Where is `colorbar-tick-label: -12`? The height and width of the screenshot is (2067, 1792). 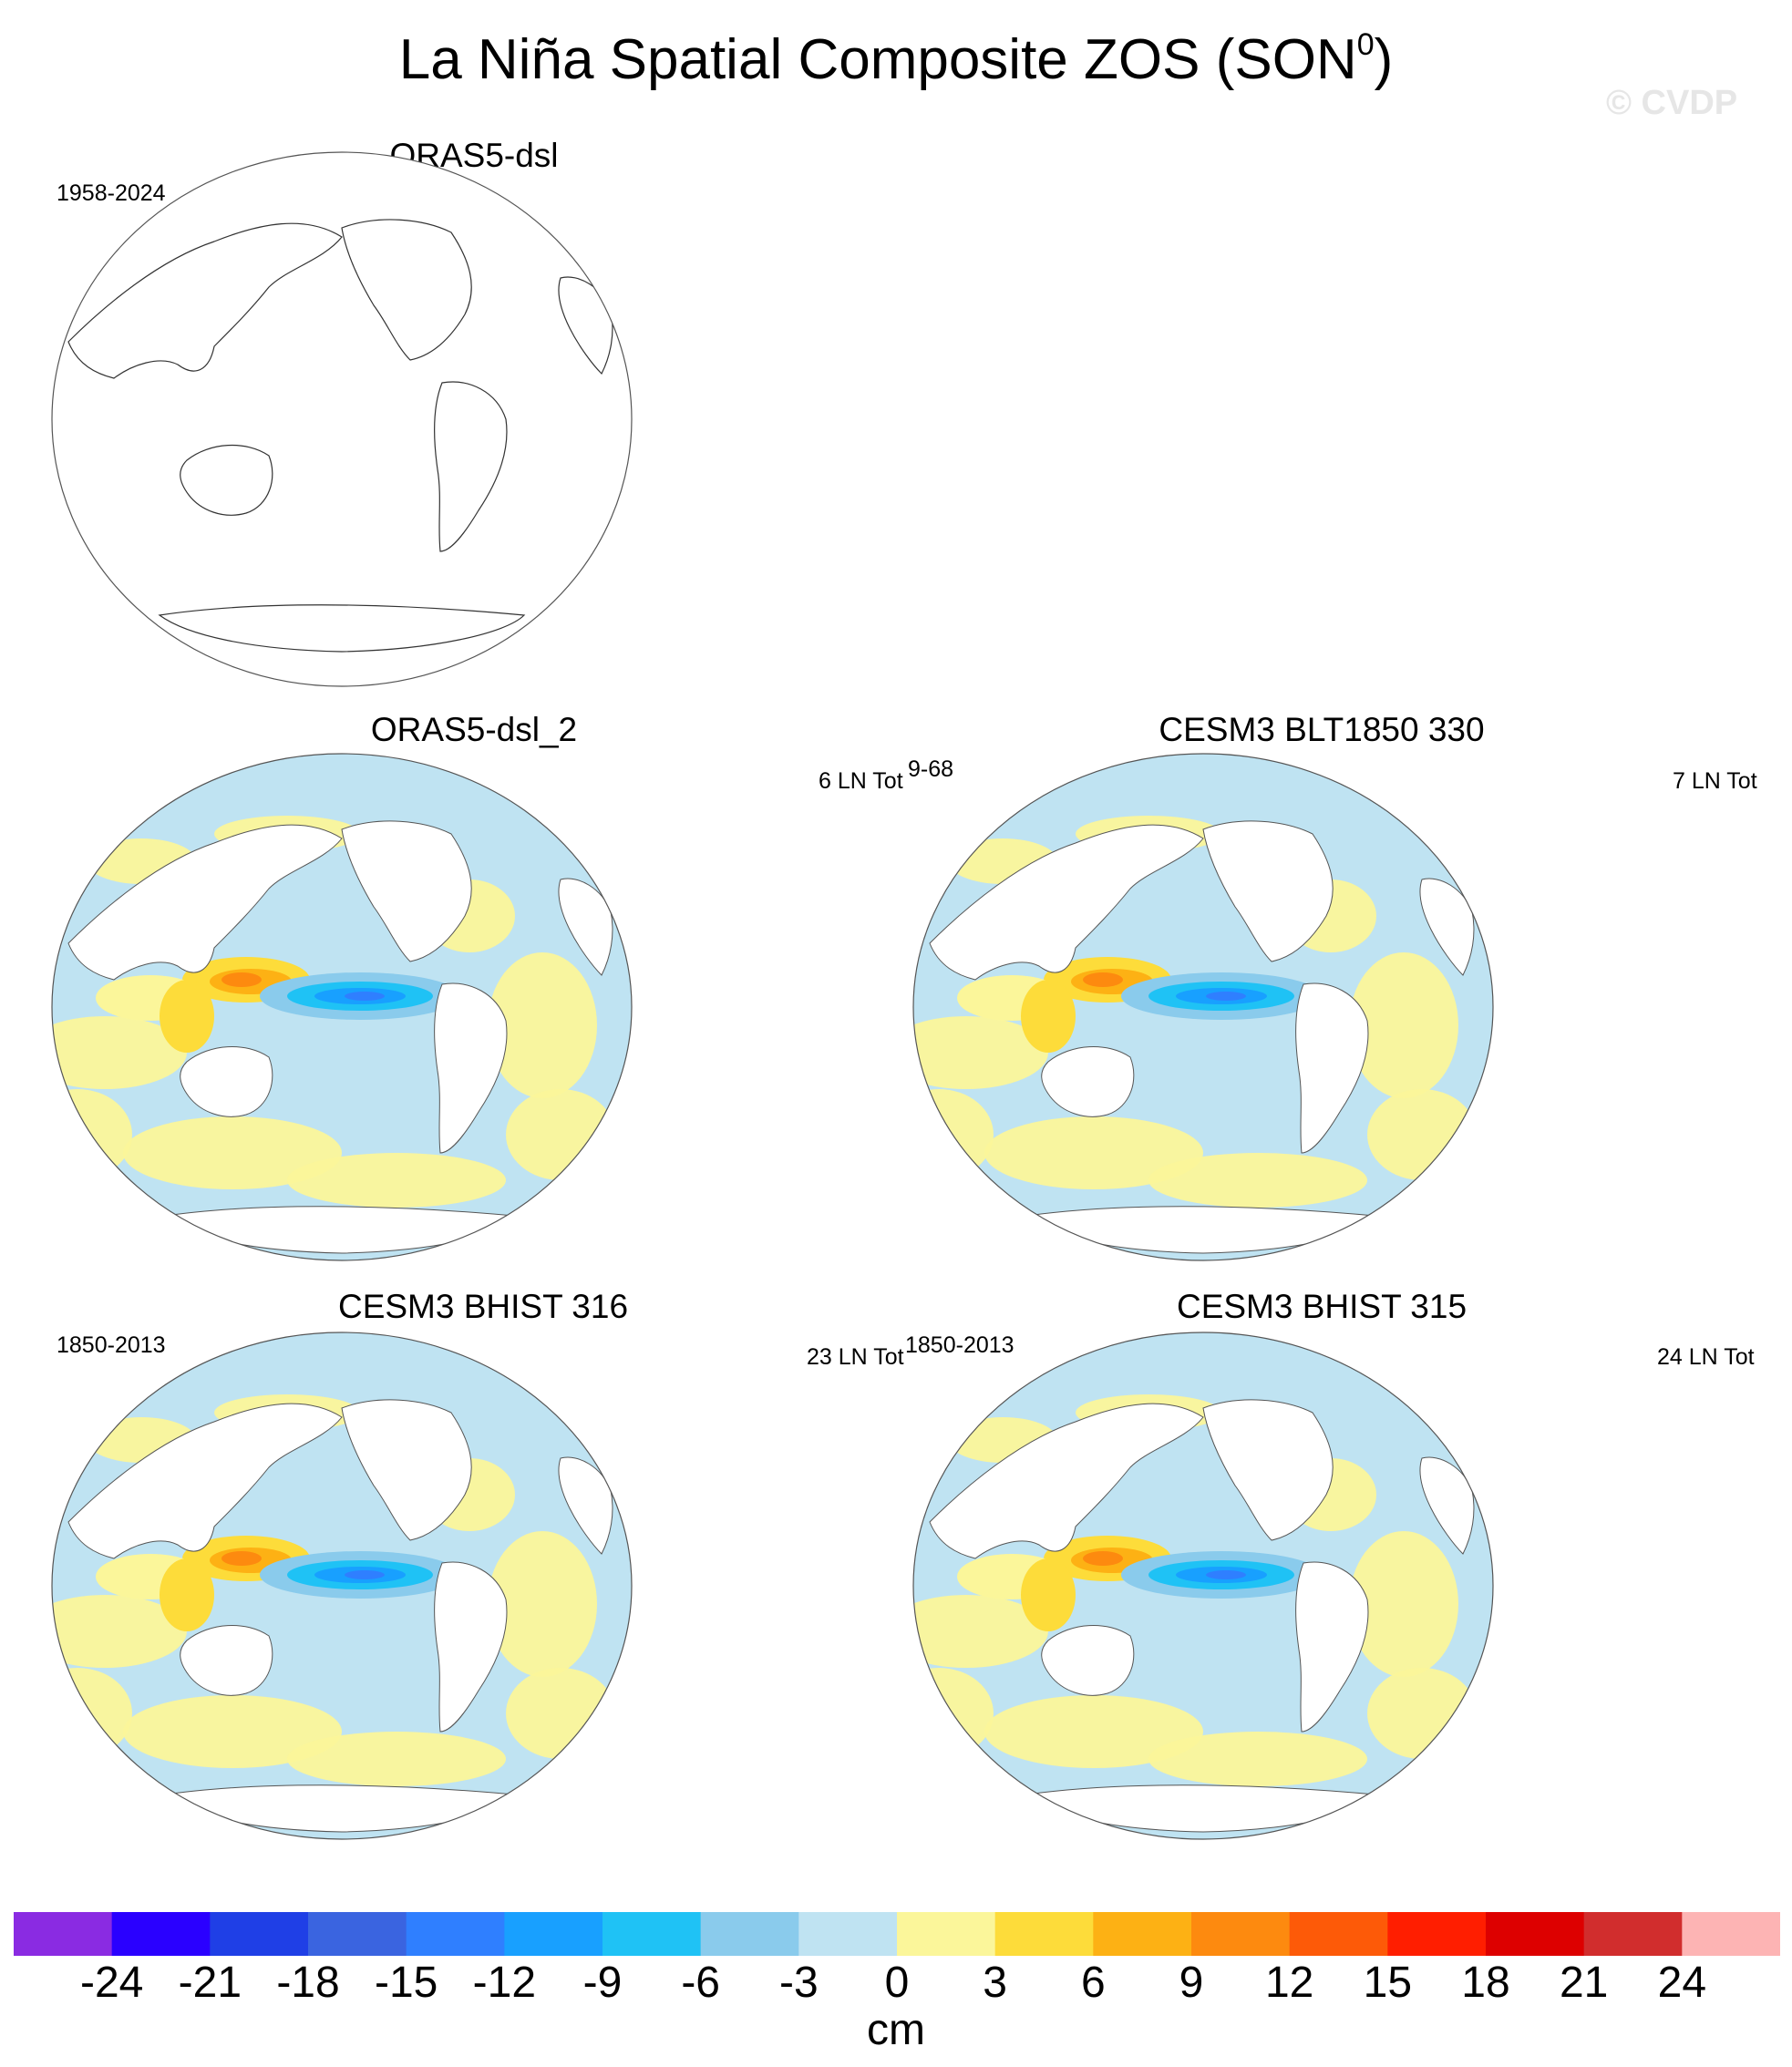
colorbar-tick-label: -12 is located at coordinates (504, 1983).